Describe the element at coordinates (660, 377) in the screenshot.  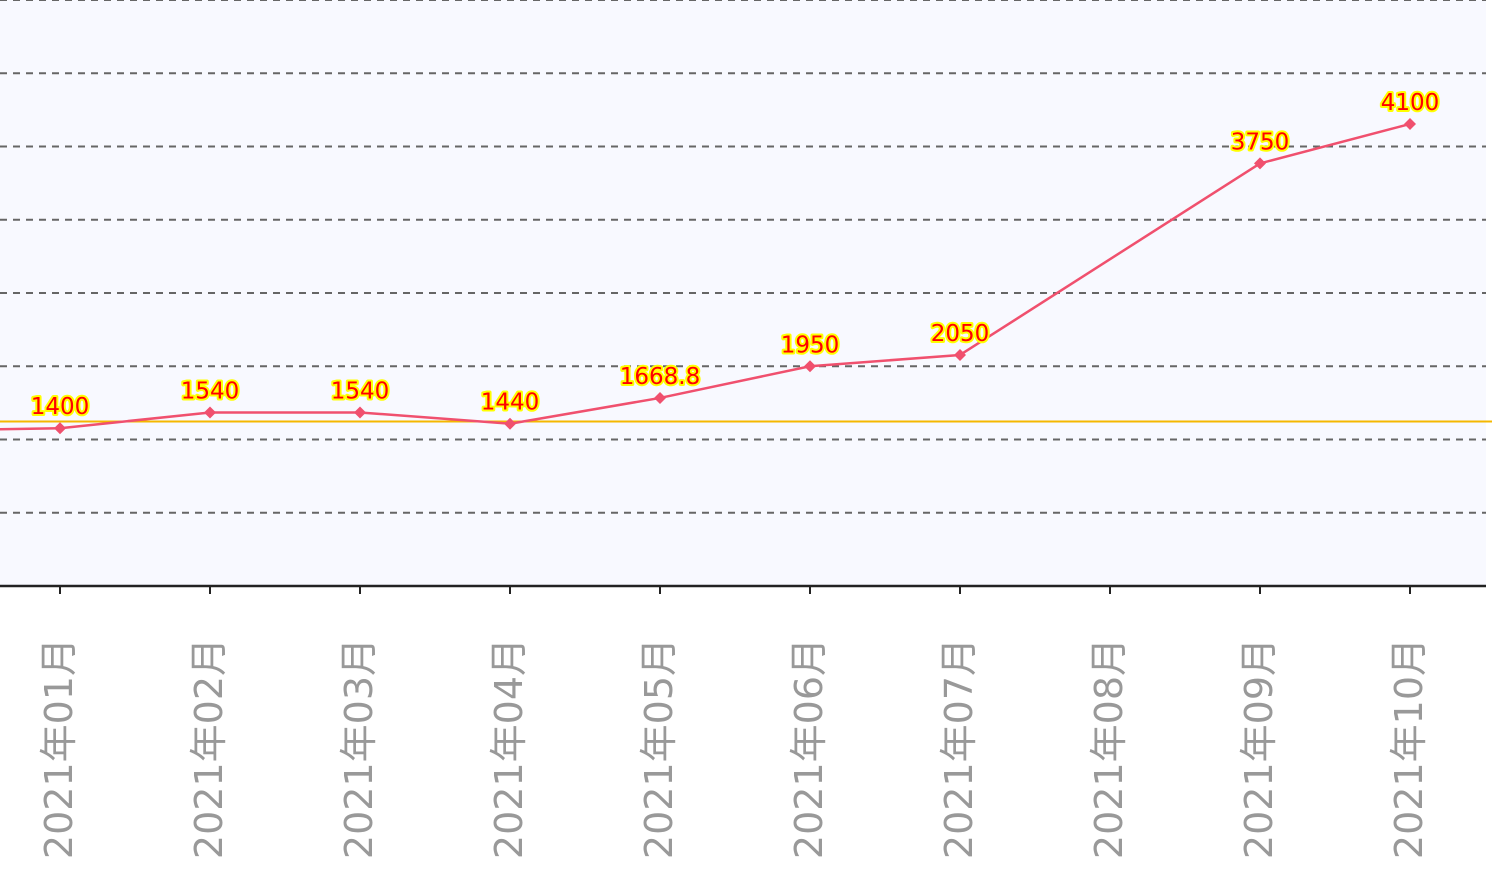
I see `data-label: 1668.8` at that location.